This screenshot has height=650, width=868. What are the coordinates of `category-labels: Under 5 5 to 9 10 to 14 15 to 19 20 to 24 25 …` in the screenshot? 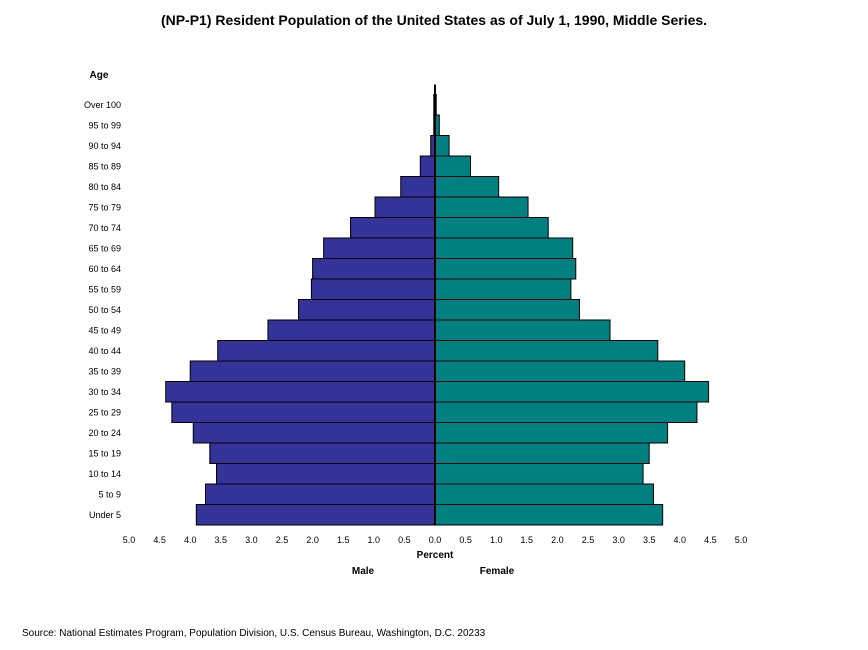 It's located at (102, 310).